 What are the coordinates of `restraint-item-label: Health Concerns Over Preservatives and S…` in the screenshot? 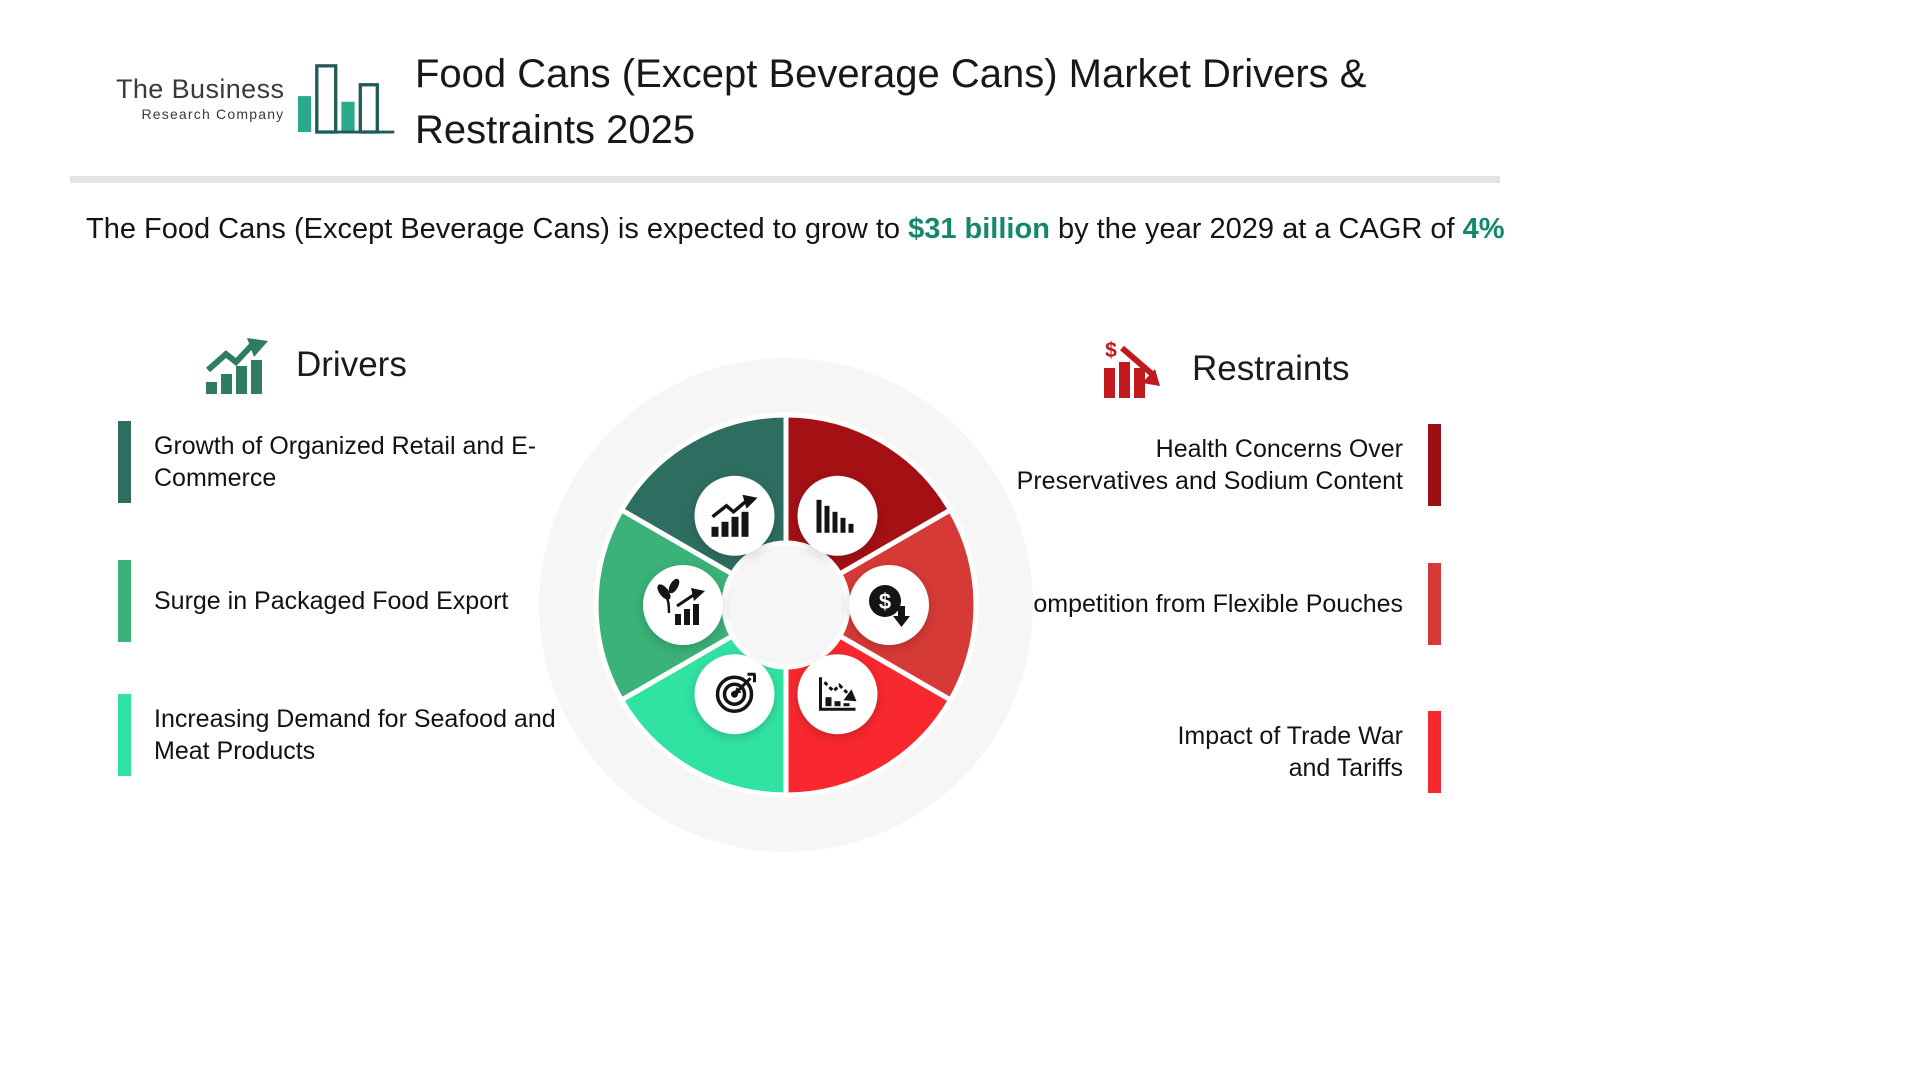 It's located at (1209, 465).